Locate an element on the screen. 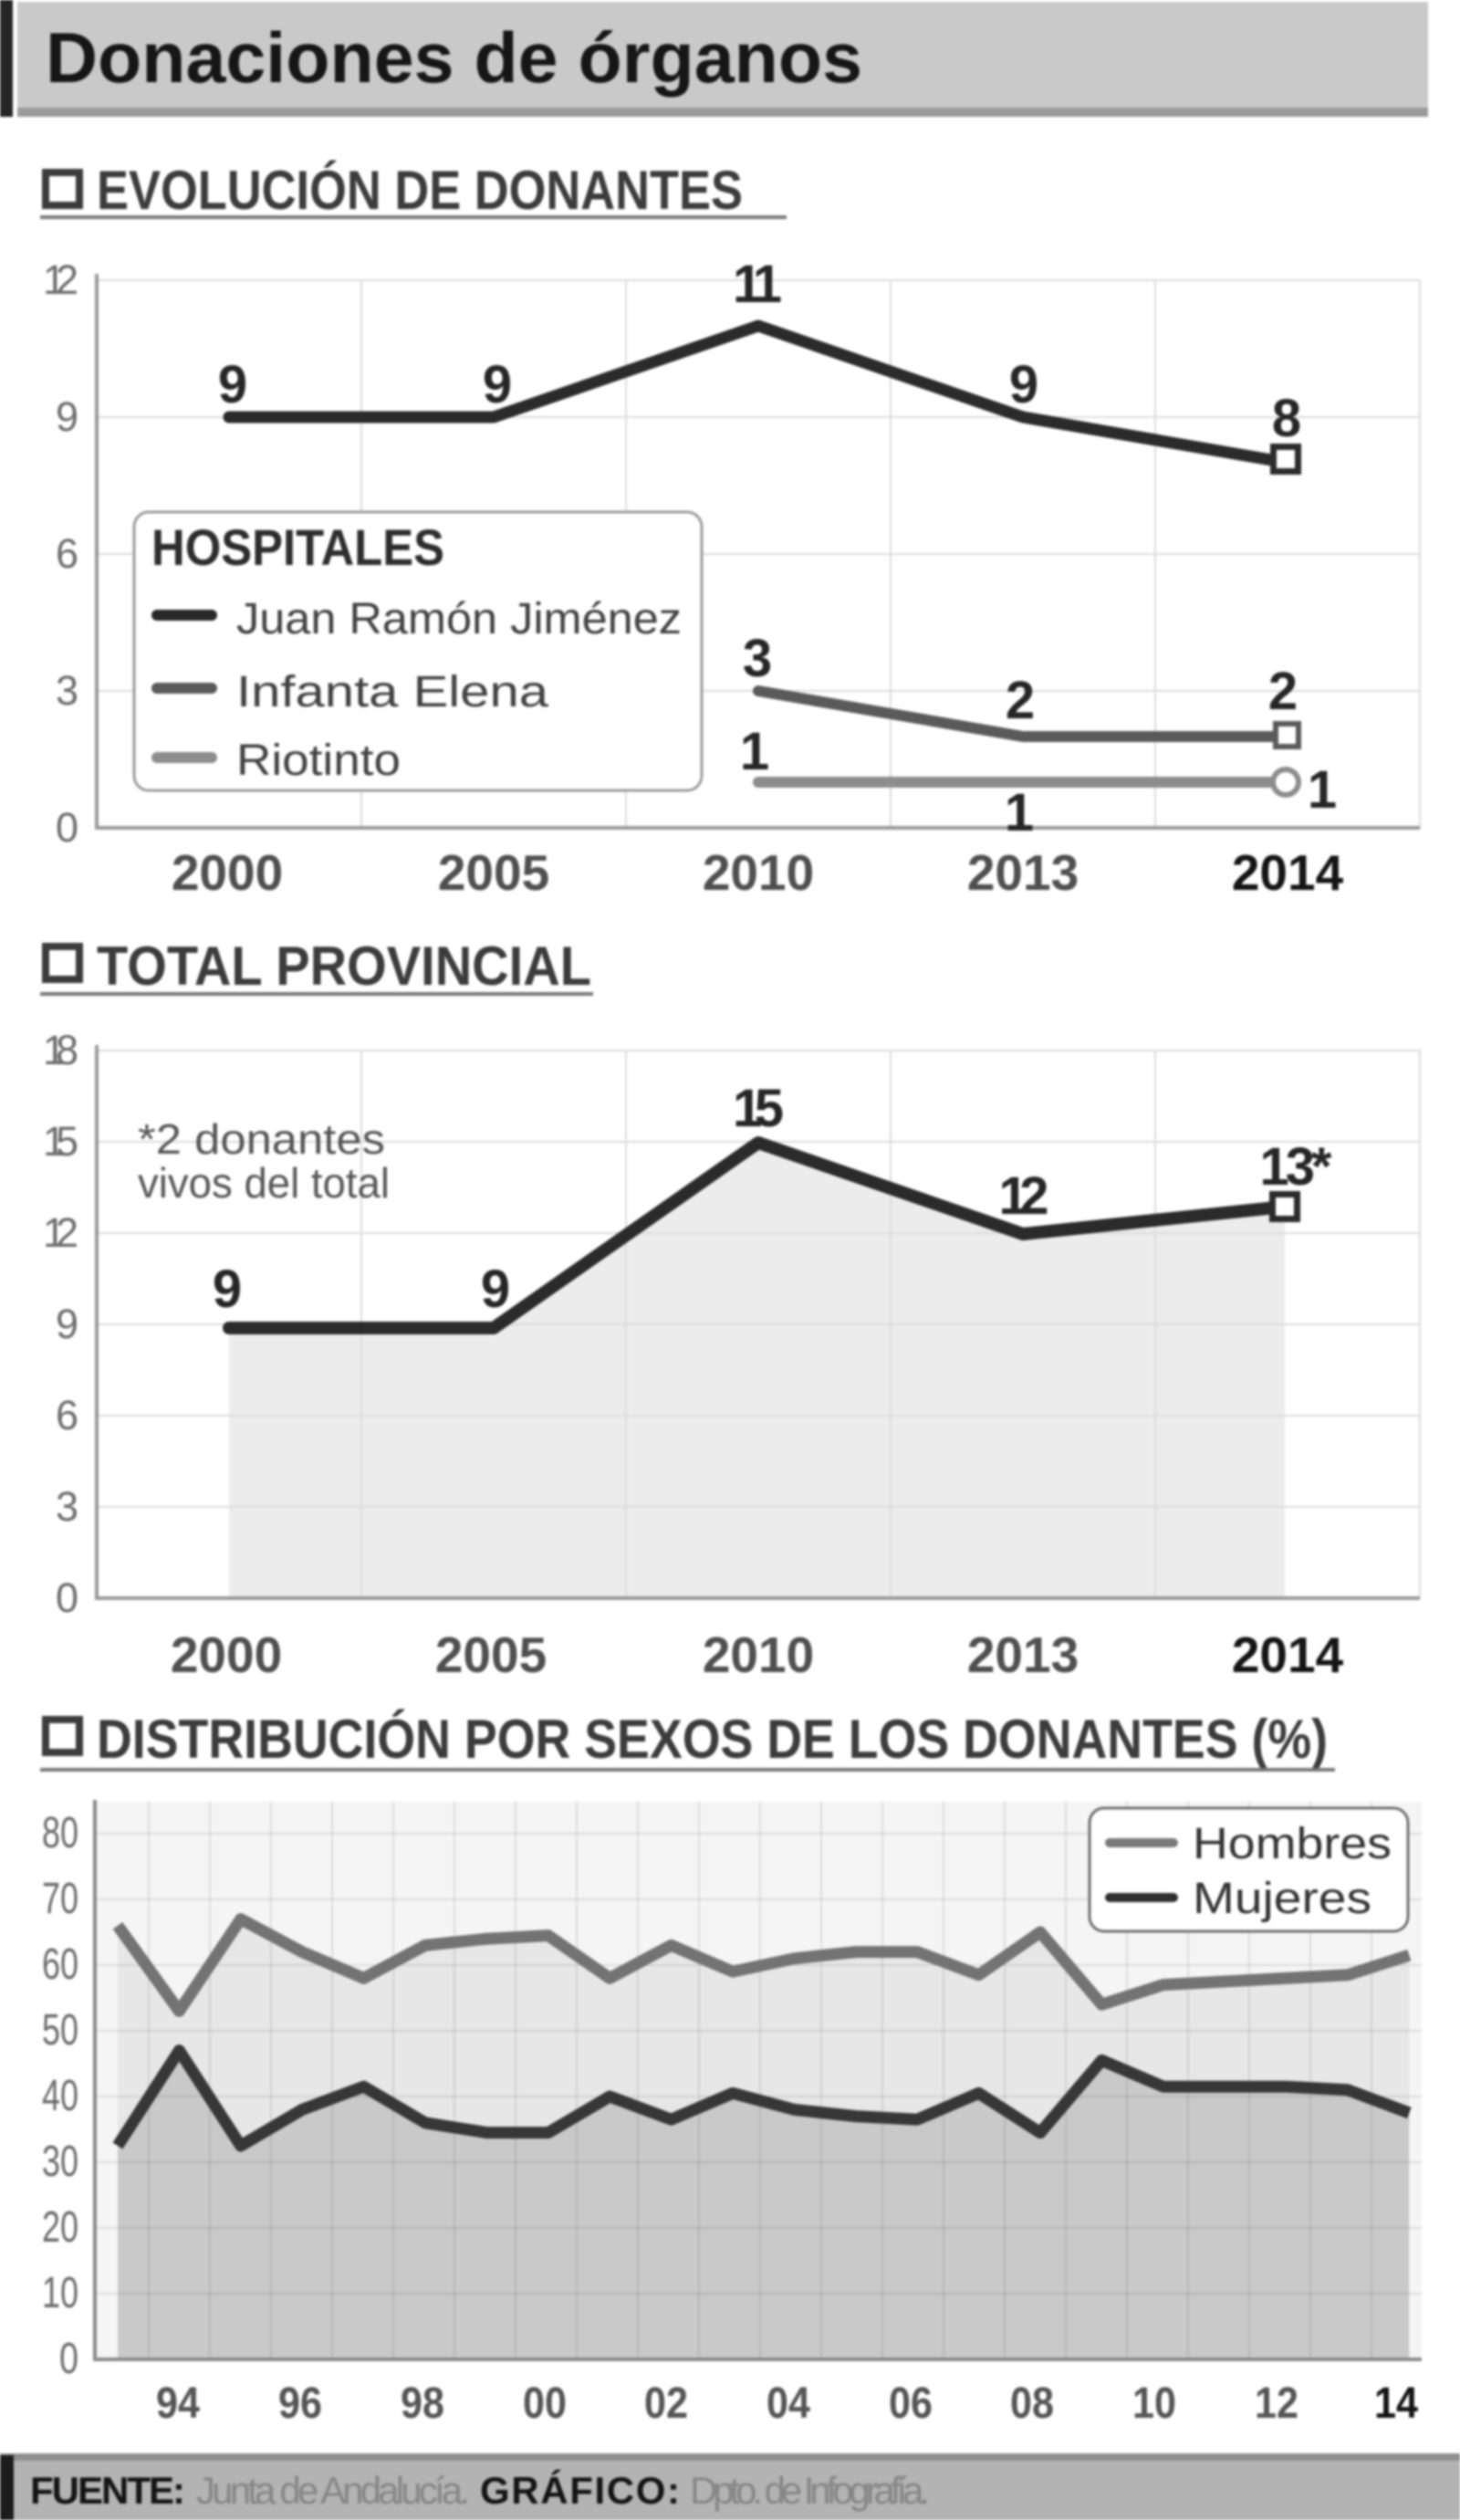  svg-text: Donaciones de órganos is located at coordinates (454, 58).